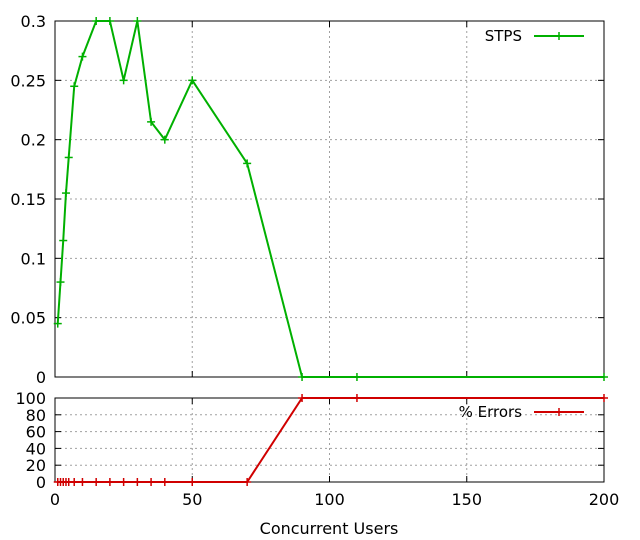 This screenshot has height=540, width=640. What do you see at coordinates (329, 499) in the screenshot?
I see `x-tick-label: 100` at bounding box center [329, 499].